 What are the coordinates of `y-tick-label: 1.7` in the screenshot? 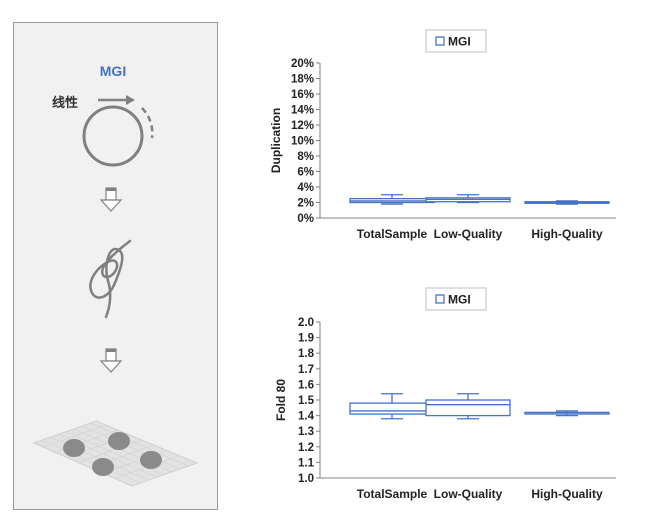 It's located at (306, 370).